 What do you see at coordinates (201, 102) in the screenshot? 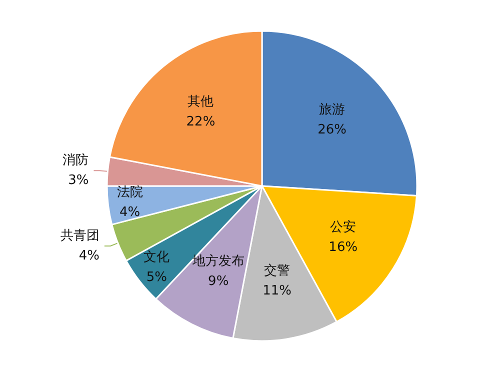
I see `slice-label: 其他` at bounding box center [201, 102].